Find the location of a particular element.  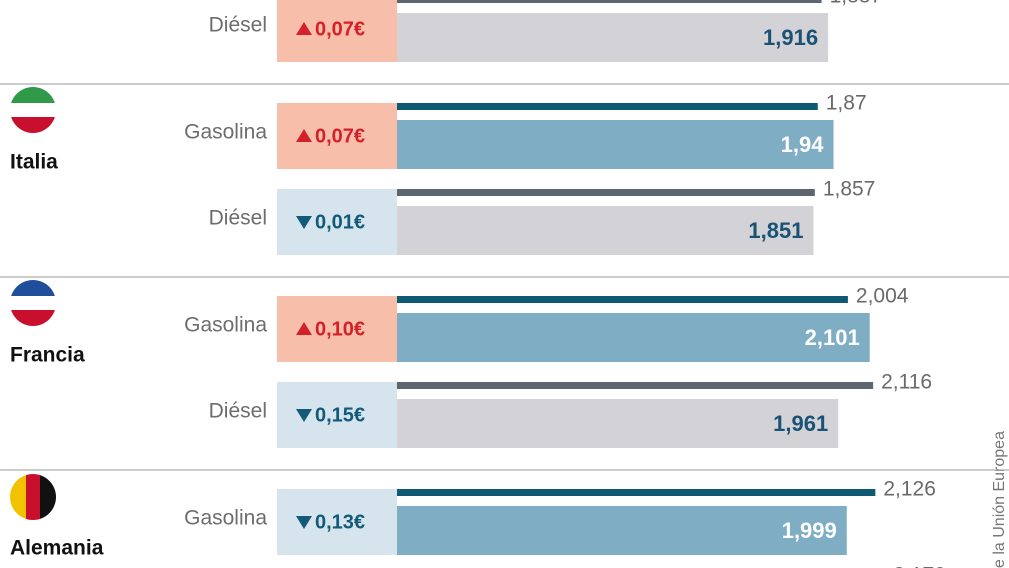

current-label: 1,916 is located at coordinates (790, 37).